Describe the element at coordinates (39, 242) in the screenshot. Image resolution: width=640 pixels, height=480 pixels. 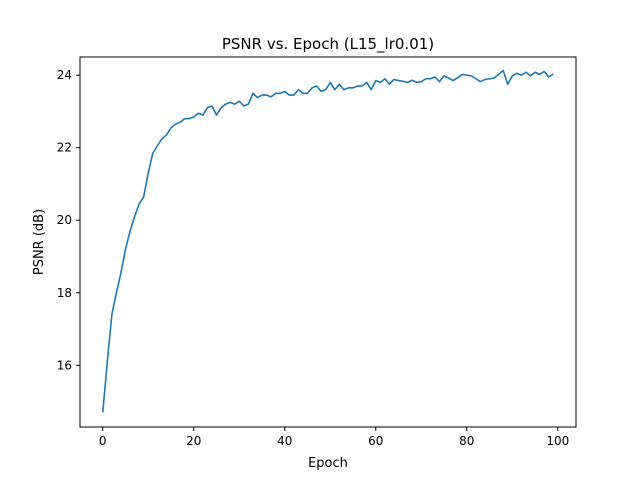
I see `y-axis-label: PSNR (dB)` at that location.